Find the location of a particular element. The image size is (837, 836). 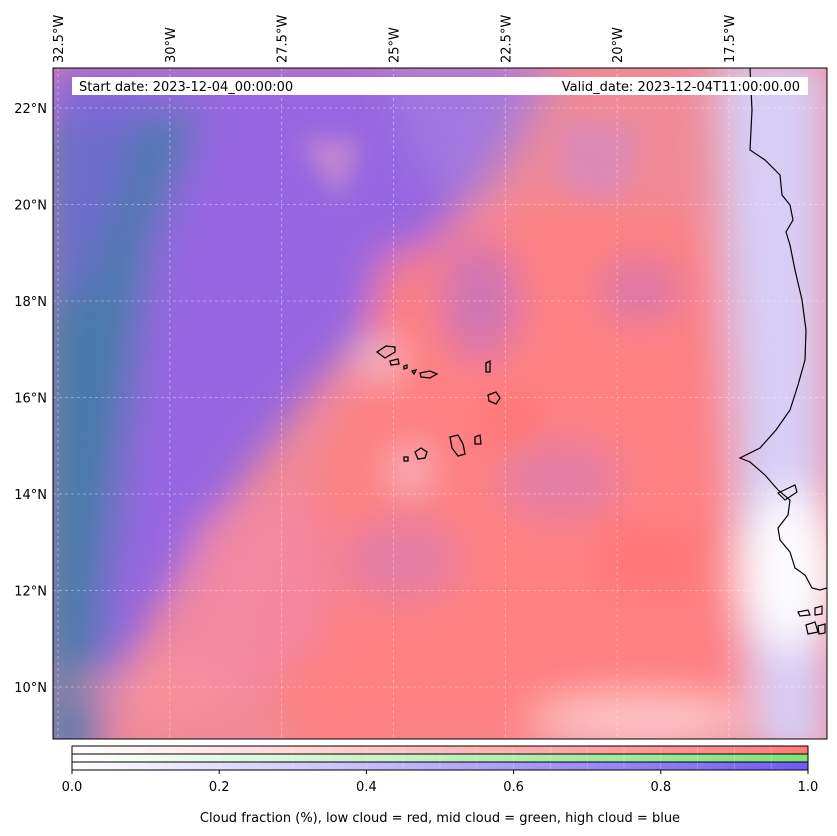

colorbar-tick-label: 1.0 is located at coordinates (808, 787).